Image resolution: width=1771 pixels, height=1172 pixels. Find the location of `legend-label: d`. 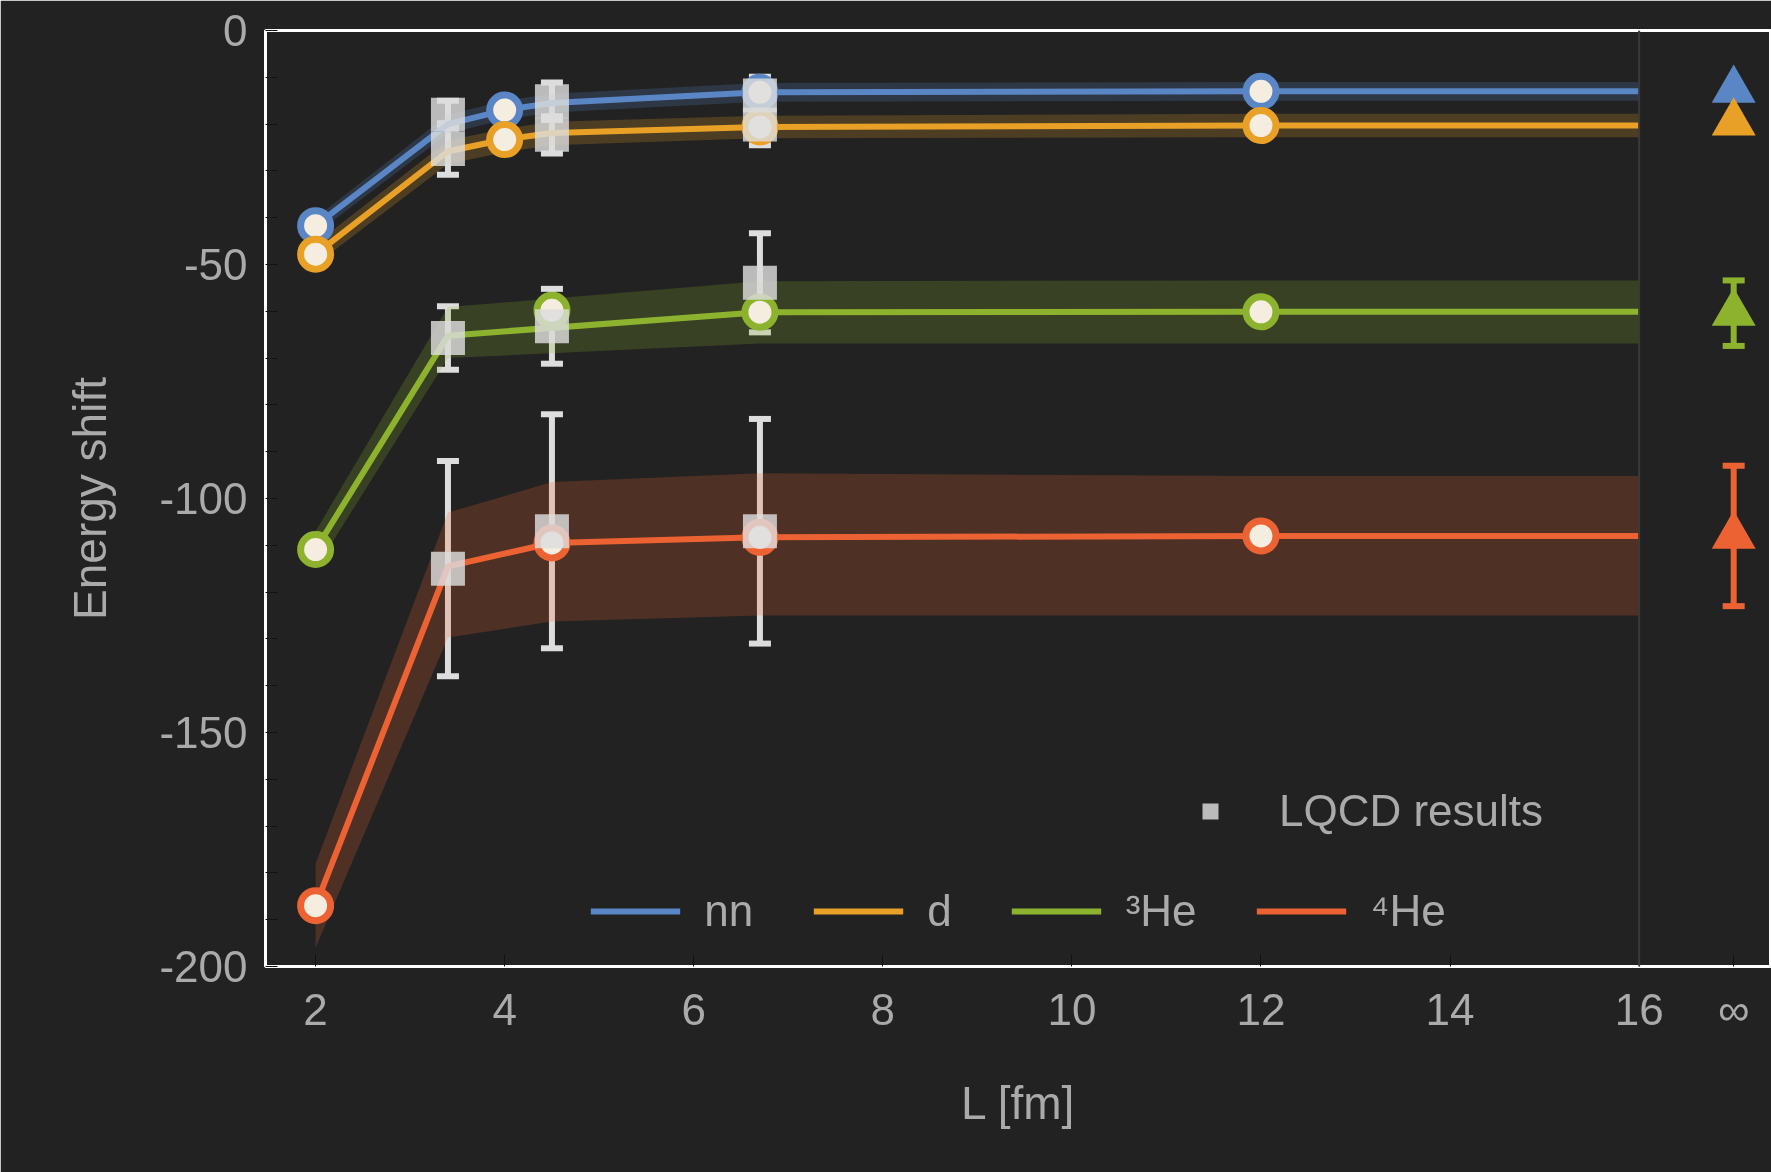

legend-label: d is located at coordinates (939, 911).